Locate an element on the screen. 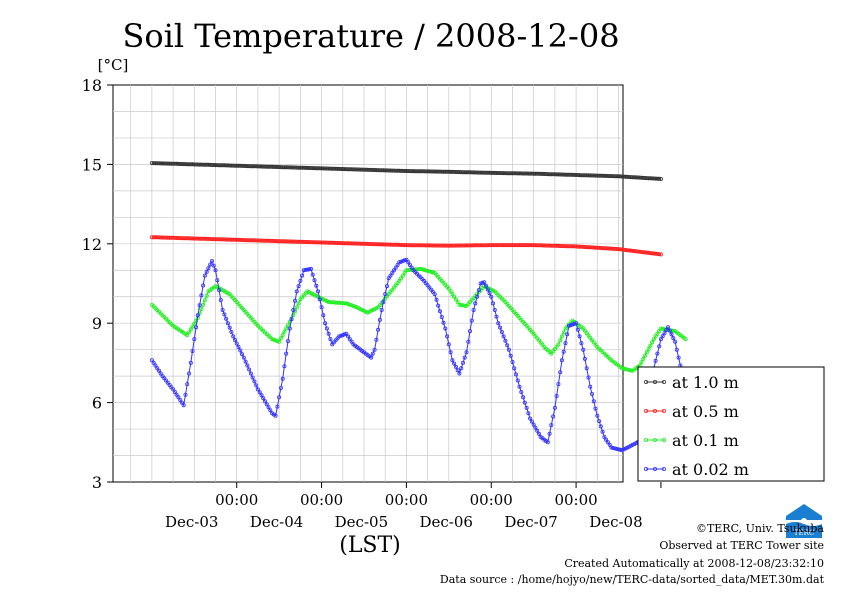 The height and width of the screenshot is (599, 842). legend-label: at 0.1 m is located at coordinates (705, 440).